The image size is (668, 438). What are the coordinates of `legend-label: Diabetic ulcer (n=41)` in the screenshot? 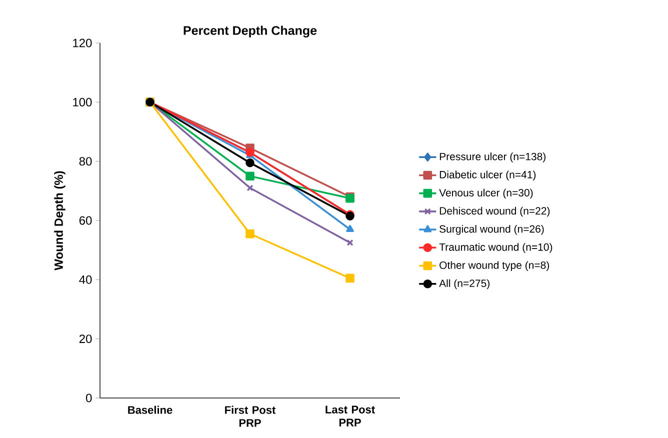 It's located at (488, 175).